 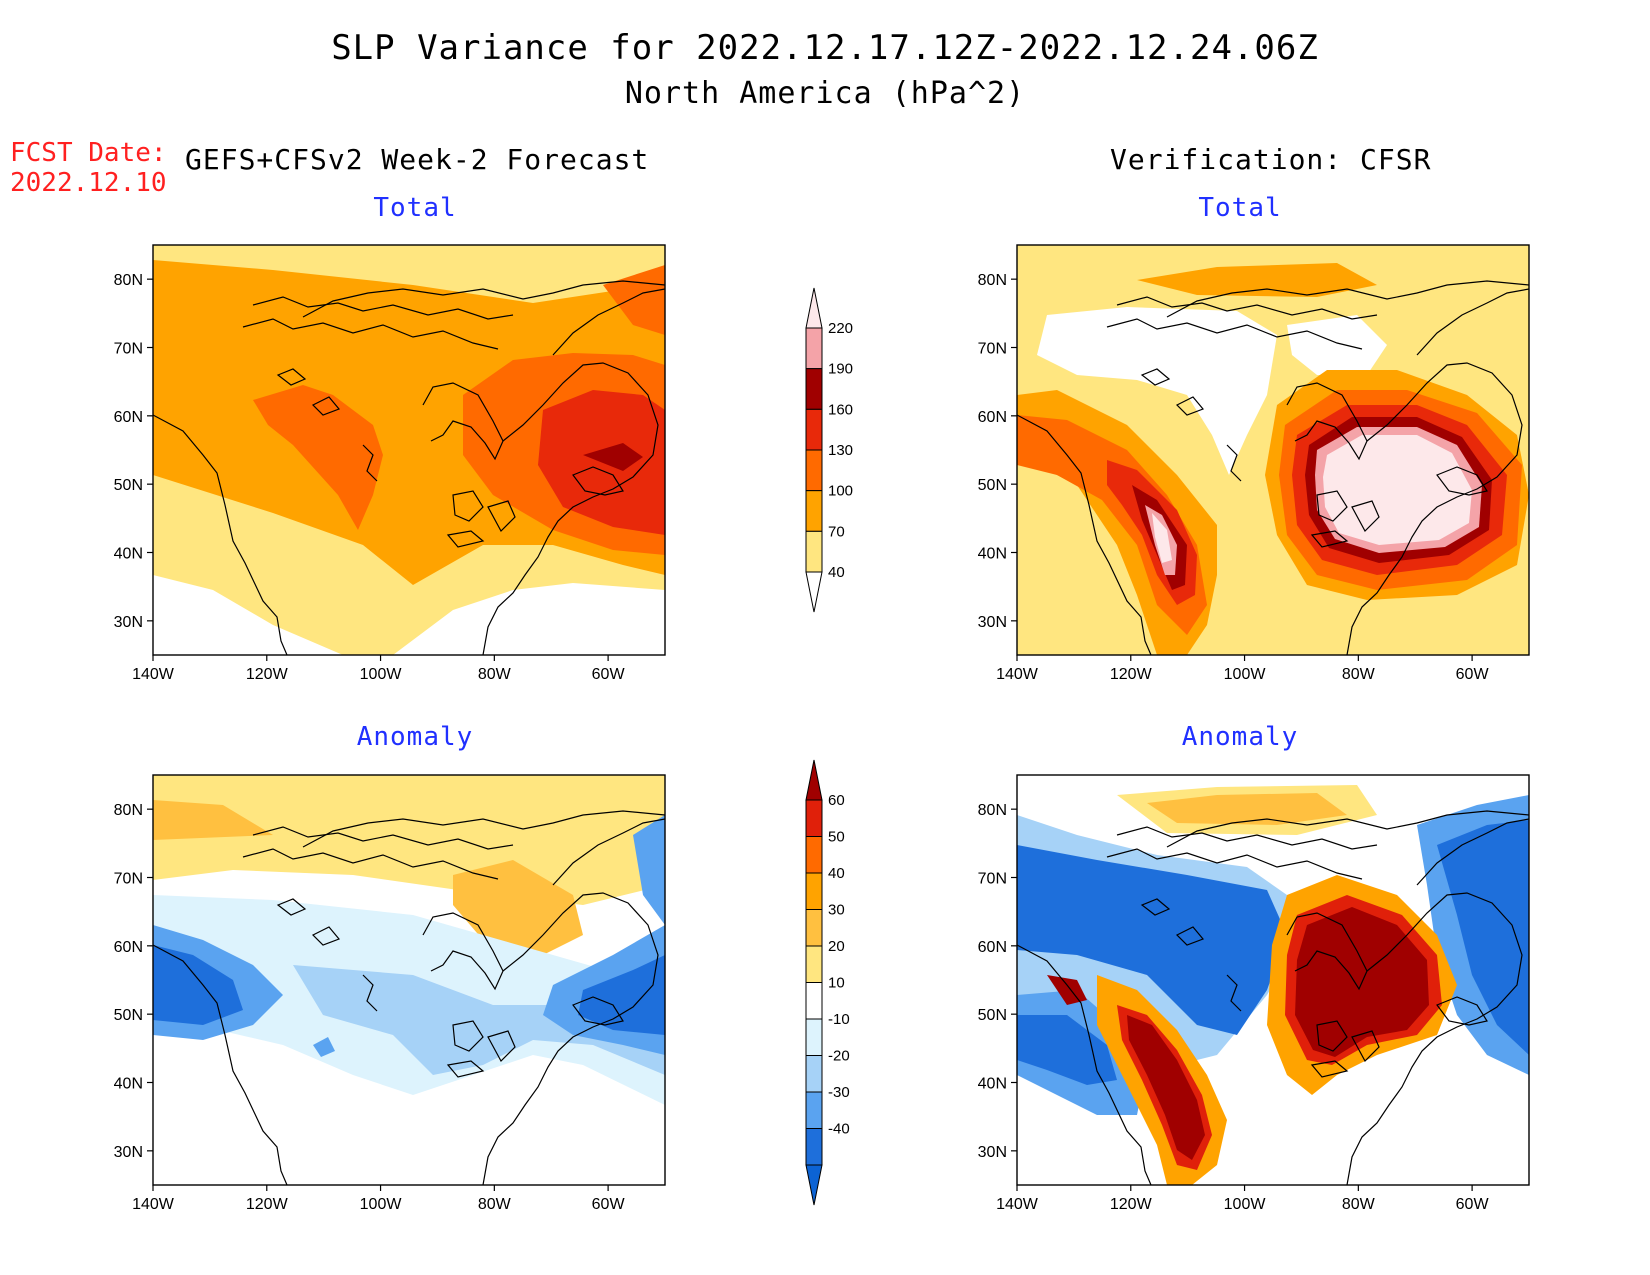 What do you see at coordinates (1273, 450) in the screenshot?
I see `map-panel-verif-total` at bounding box center [1273, 450].